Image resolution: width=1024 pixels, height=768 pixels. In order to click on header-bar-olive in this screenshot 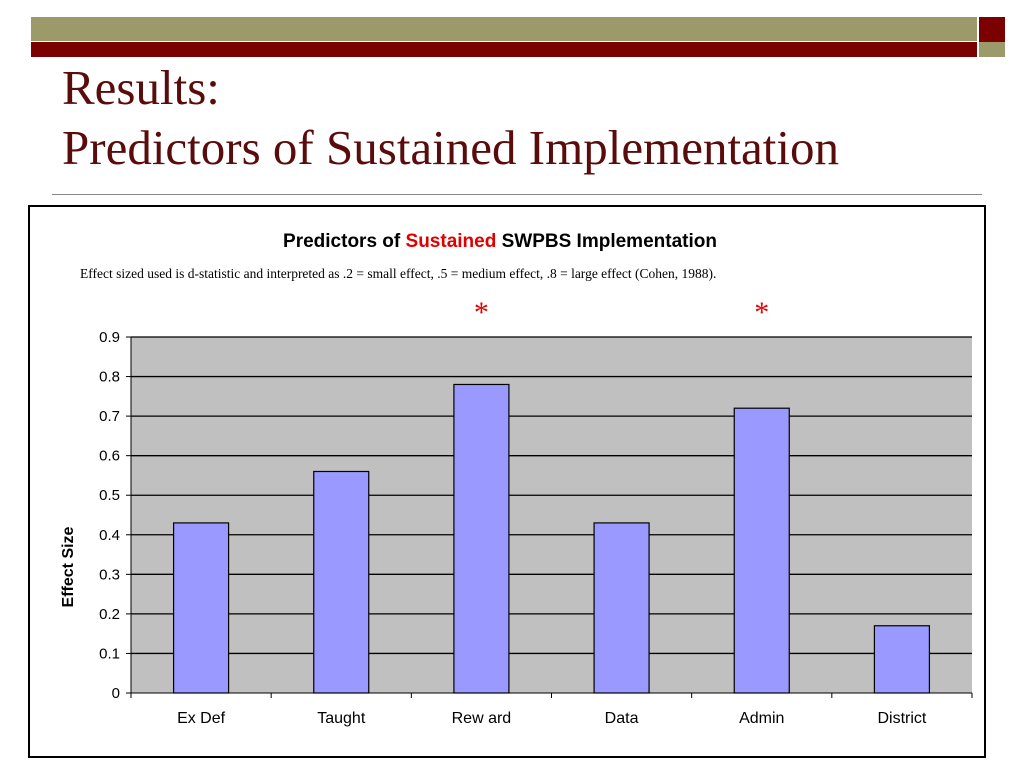, I will do `click(504, 29)`.